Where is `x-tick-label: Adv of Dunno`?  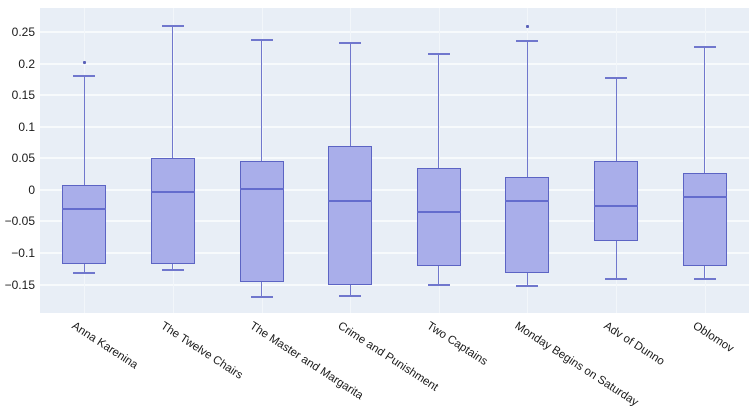 x-tick-label: Adv of Dunno is located at coordinates (634, 344).